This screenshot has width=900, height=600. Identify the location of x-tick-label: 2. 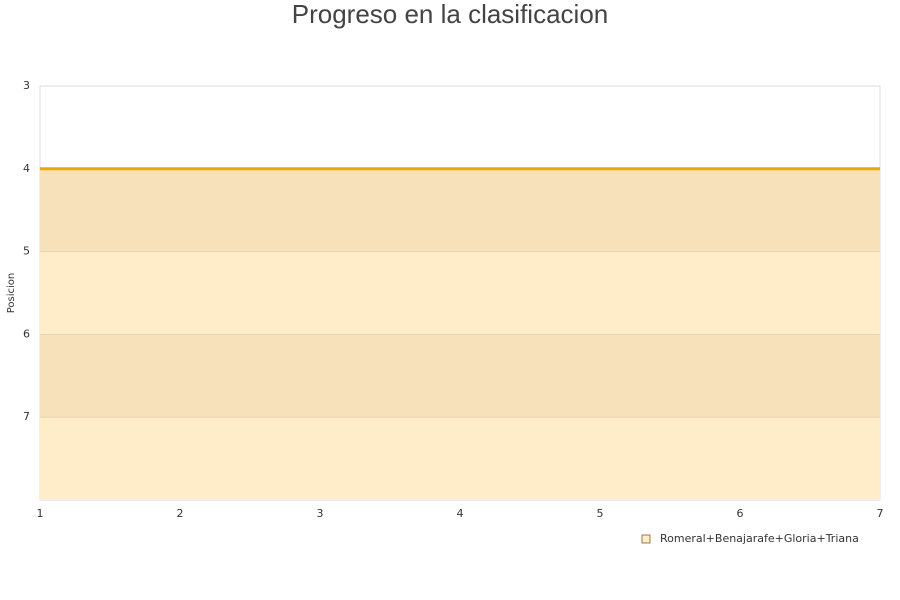
(180, 513).